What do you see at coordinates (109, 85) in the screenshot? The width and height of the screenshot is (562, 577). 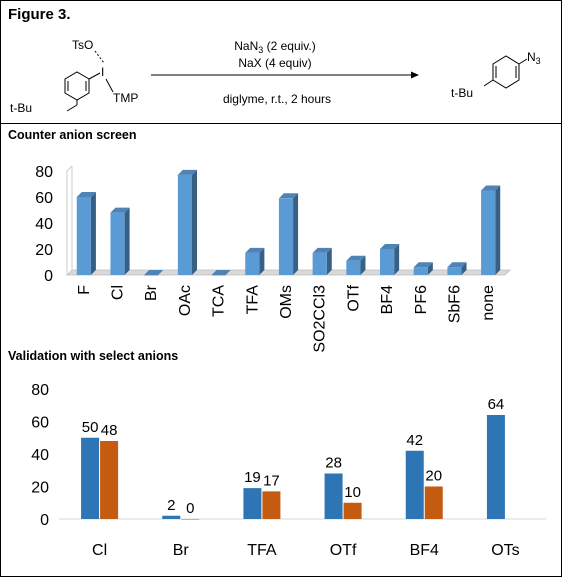 I see `reactant-tmp-bond` at bounding box center [109, 85].